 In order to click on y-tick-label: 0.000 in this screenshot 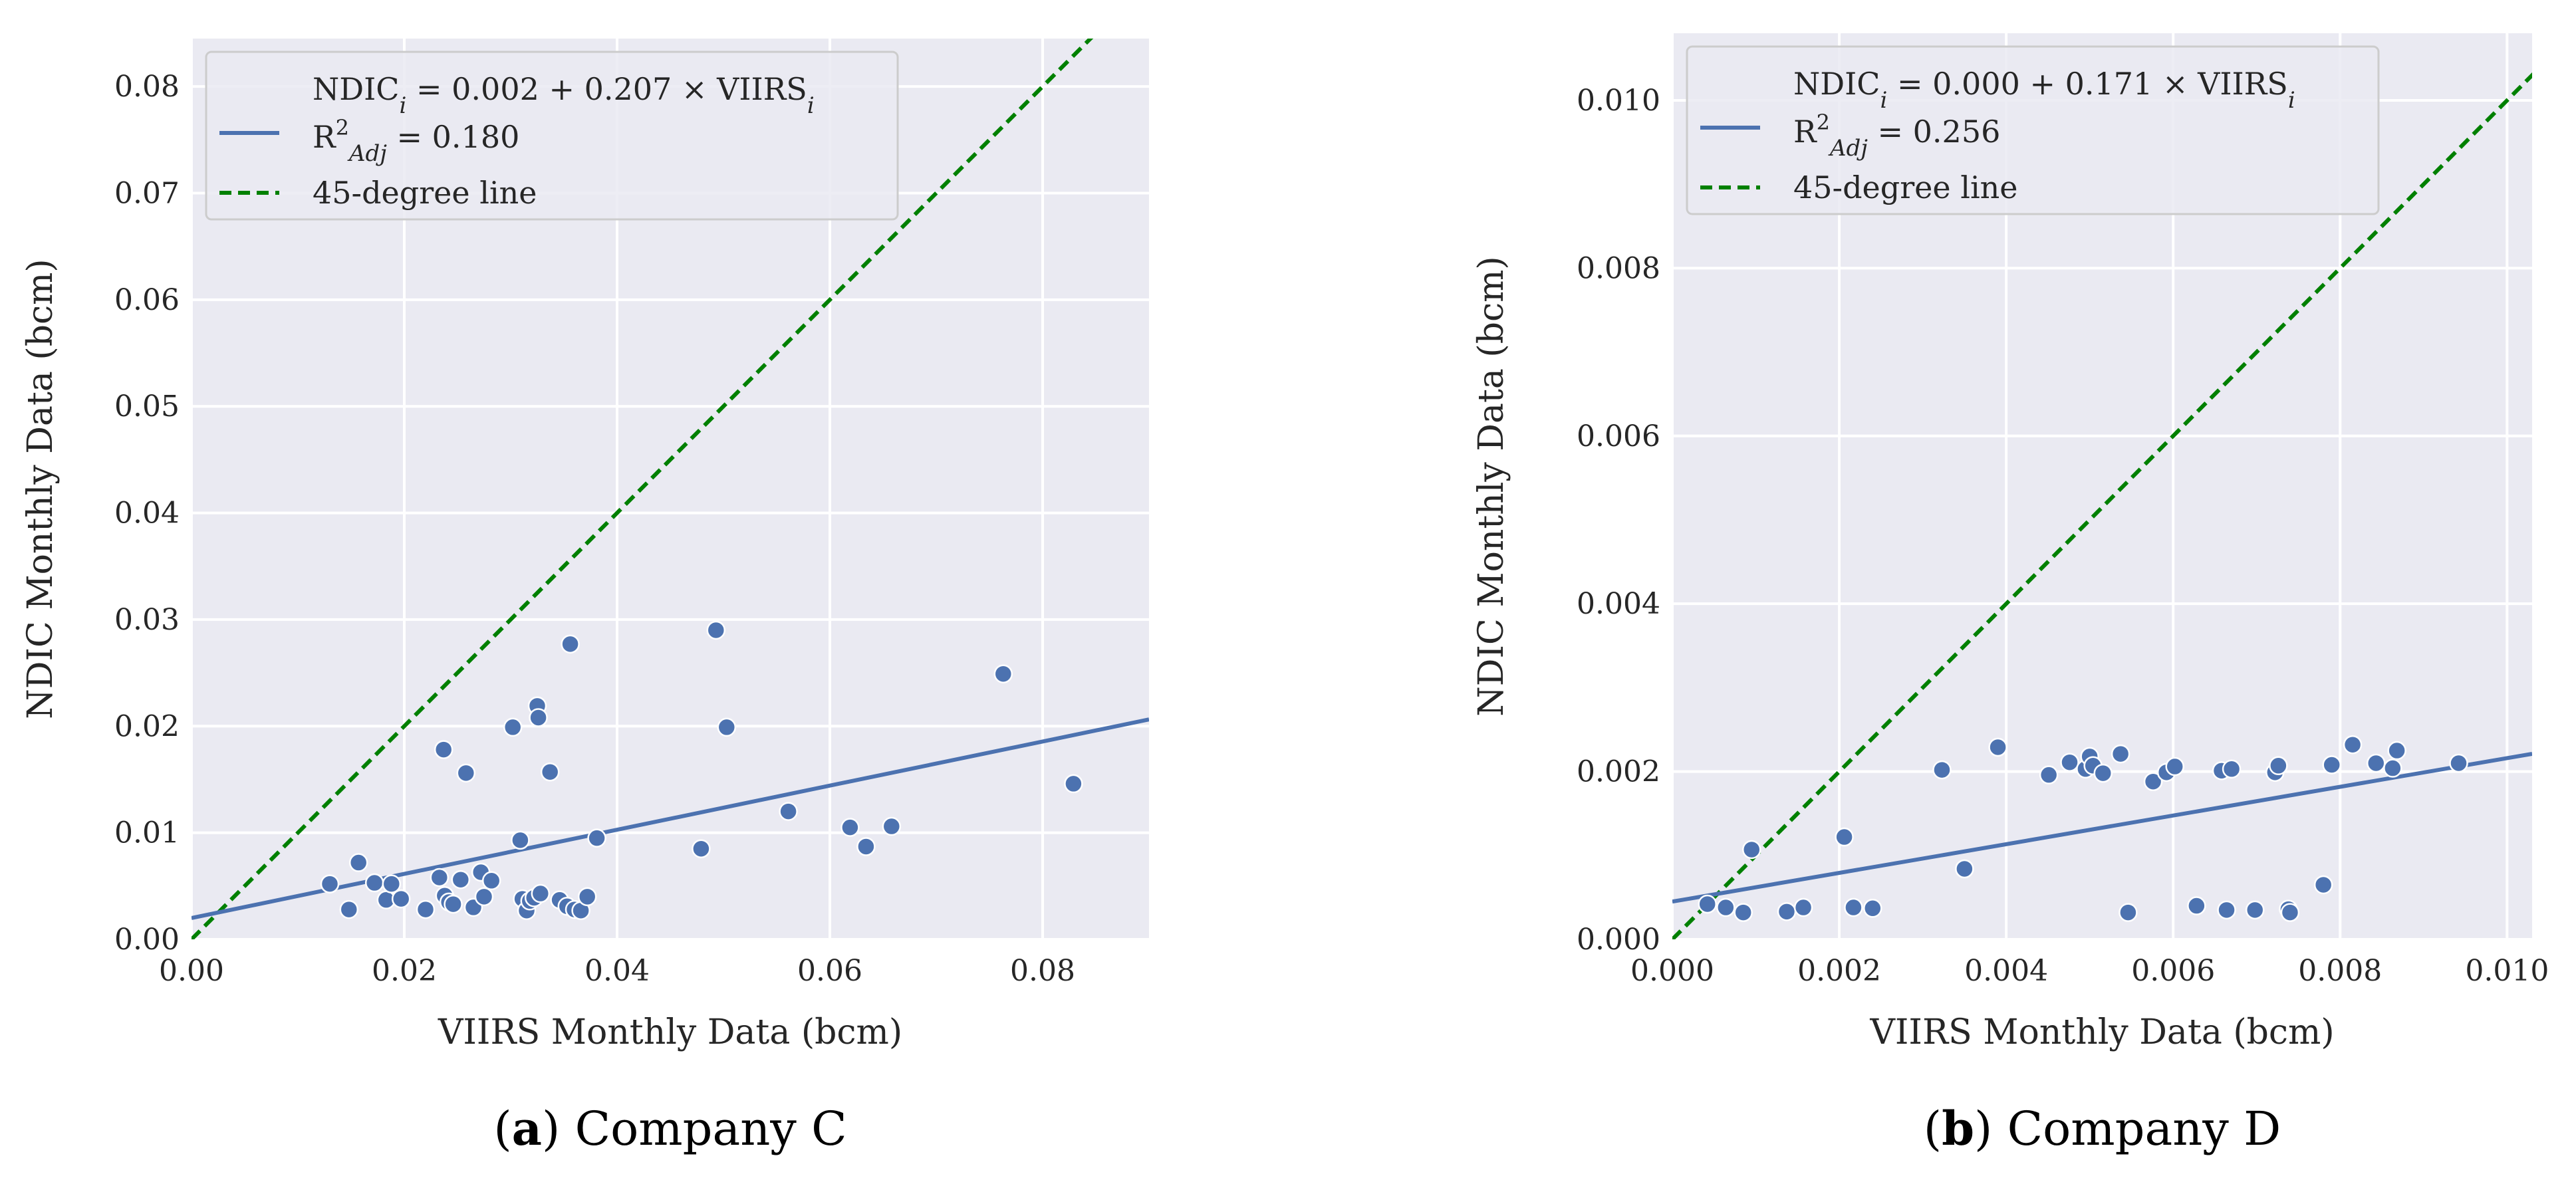, I will do `click(1618, 940)`.